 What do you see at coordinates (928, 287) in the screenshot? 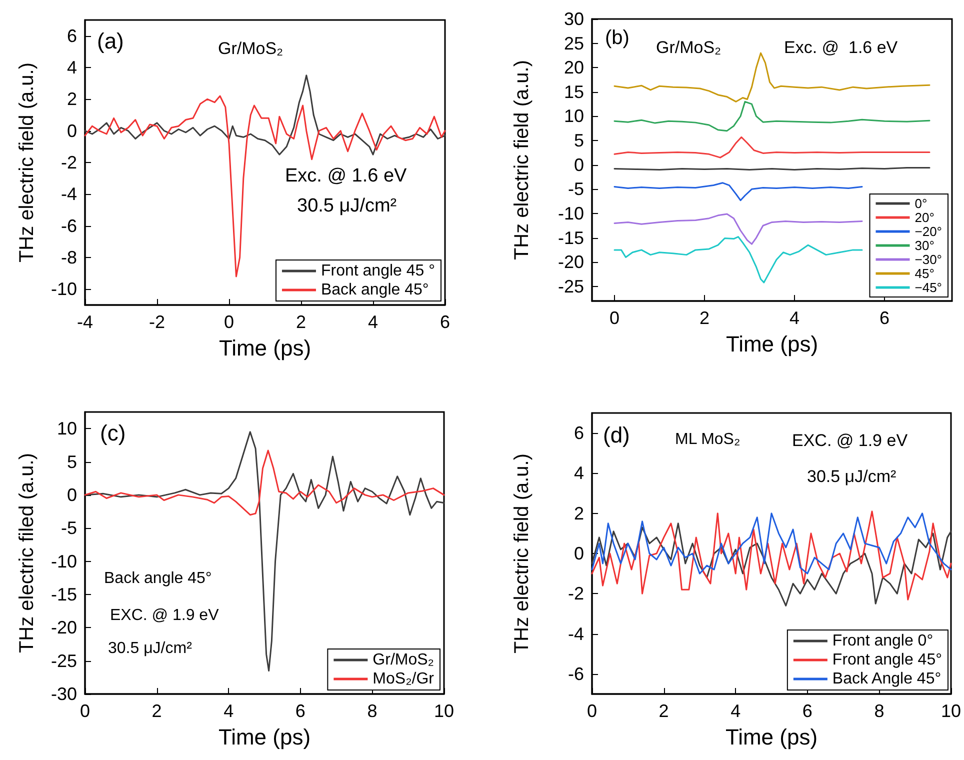
I see `legend-label: −45°` at bounding box center [928, 287].